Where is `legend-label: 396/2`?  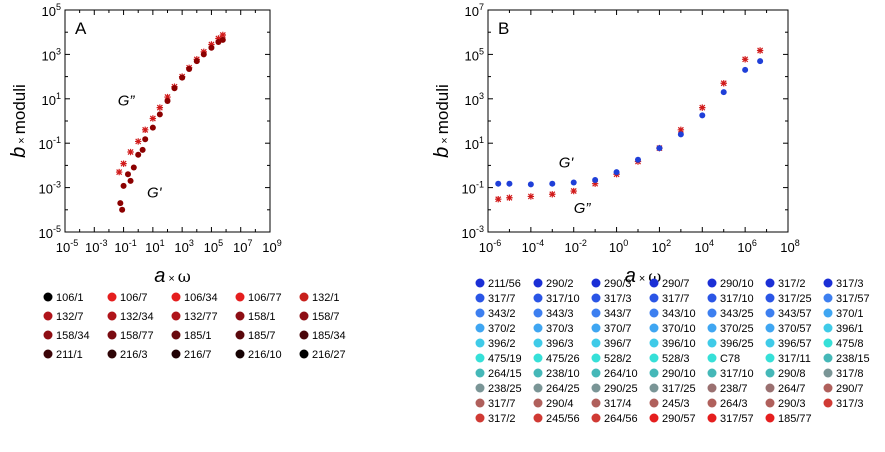
legend-label: 396/2 is located at coordinates (502, 344).